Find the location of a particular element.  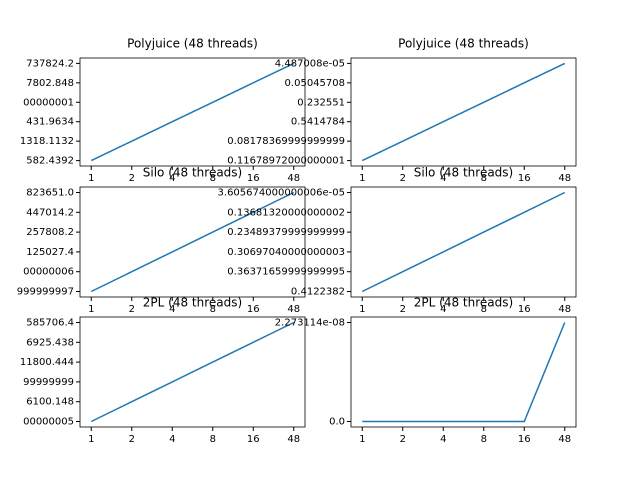

y-tick-label: 823651.0 is located at coordinates (50, 193).